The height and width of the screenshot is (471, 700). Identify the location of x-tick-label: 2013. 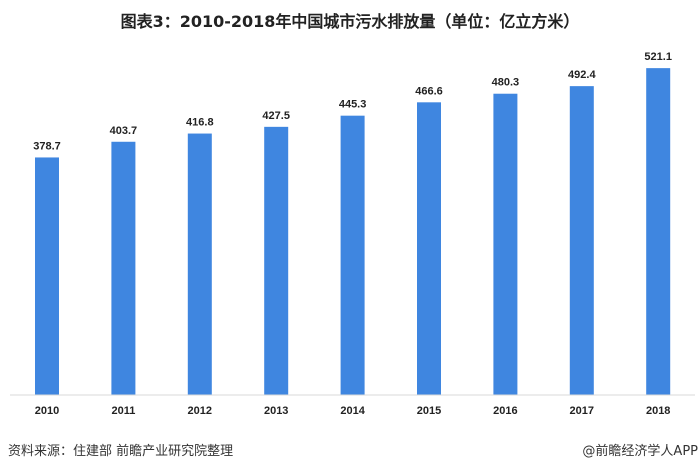
(276, 411).